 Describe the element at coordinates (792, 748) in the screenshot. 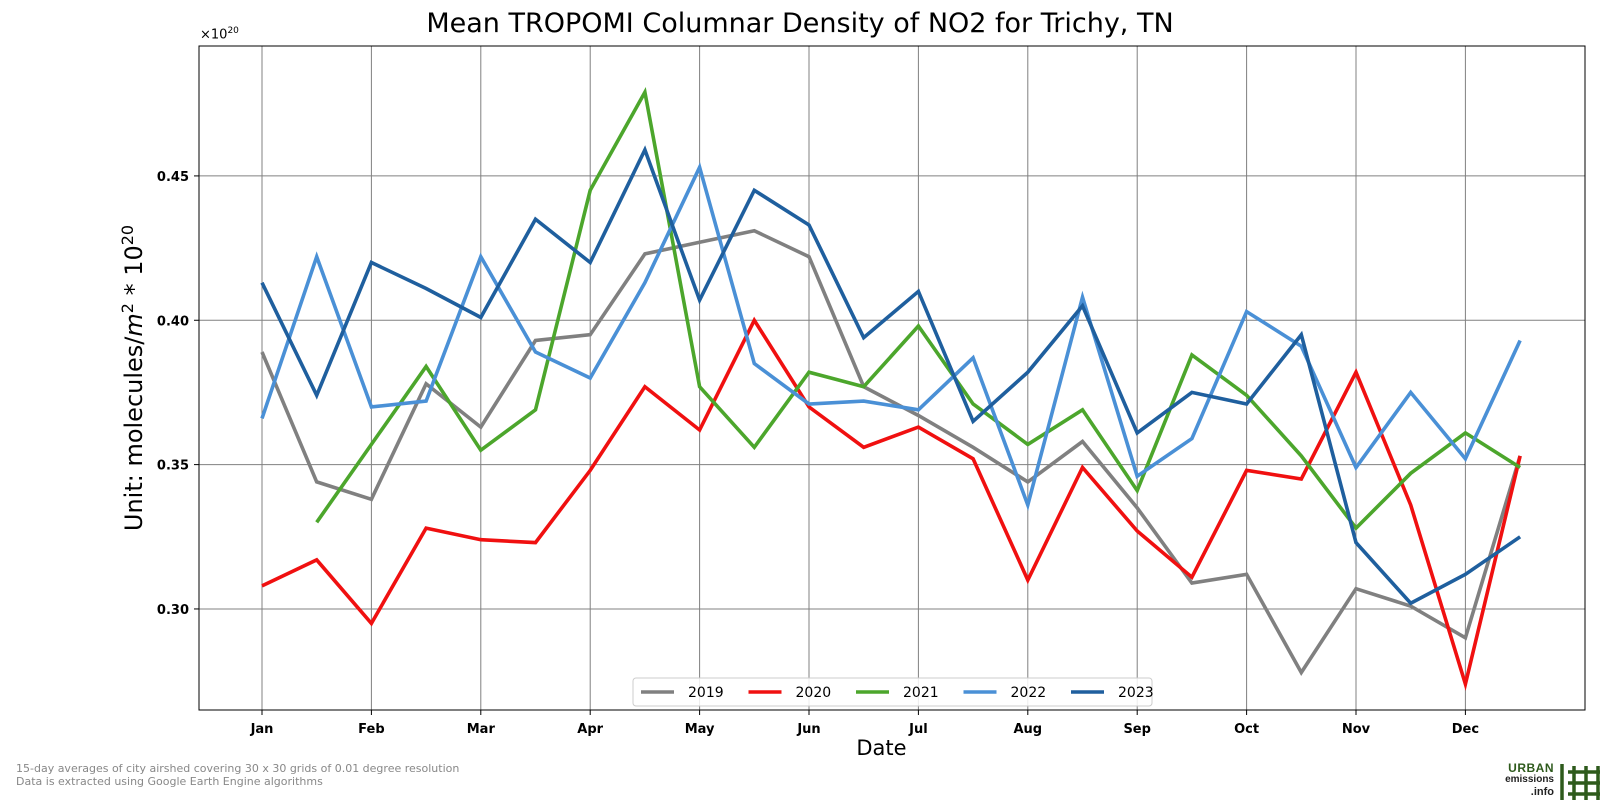

I see `x-axis-label: Date` at that location.